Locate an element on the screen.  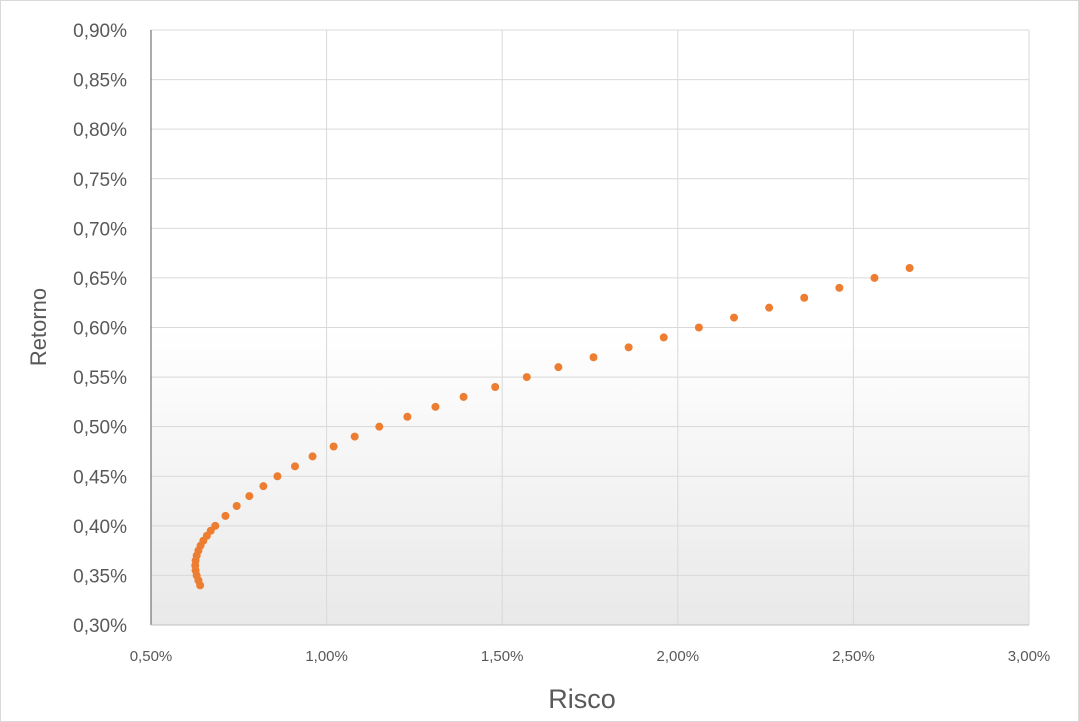
y-tick-label: 0,70% is located at coordinates (100, 229).